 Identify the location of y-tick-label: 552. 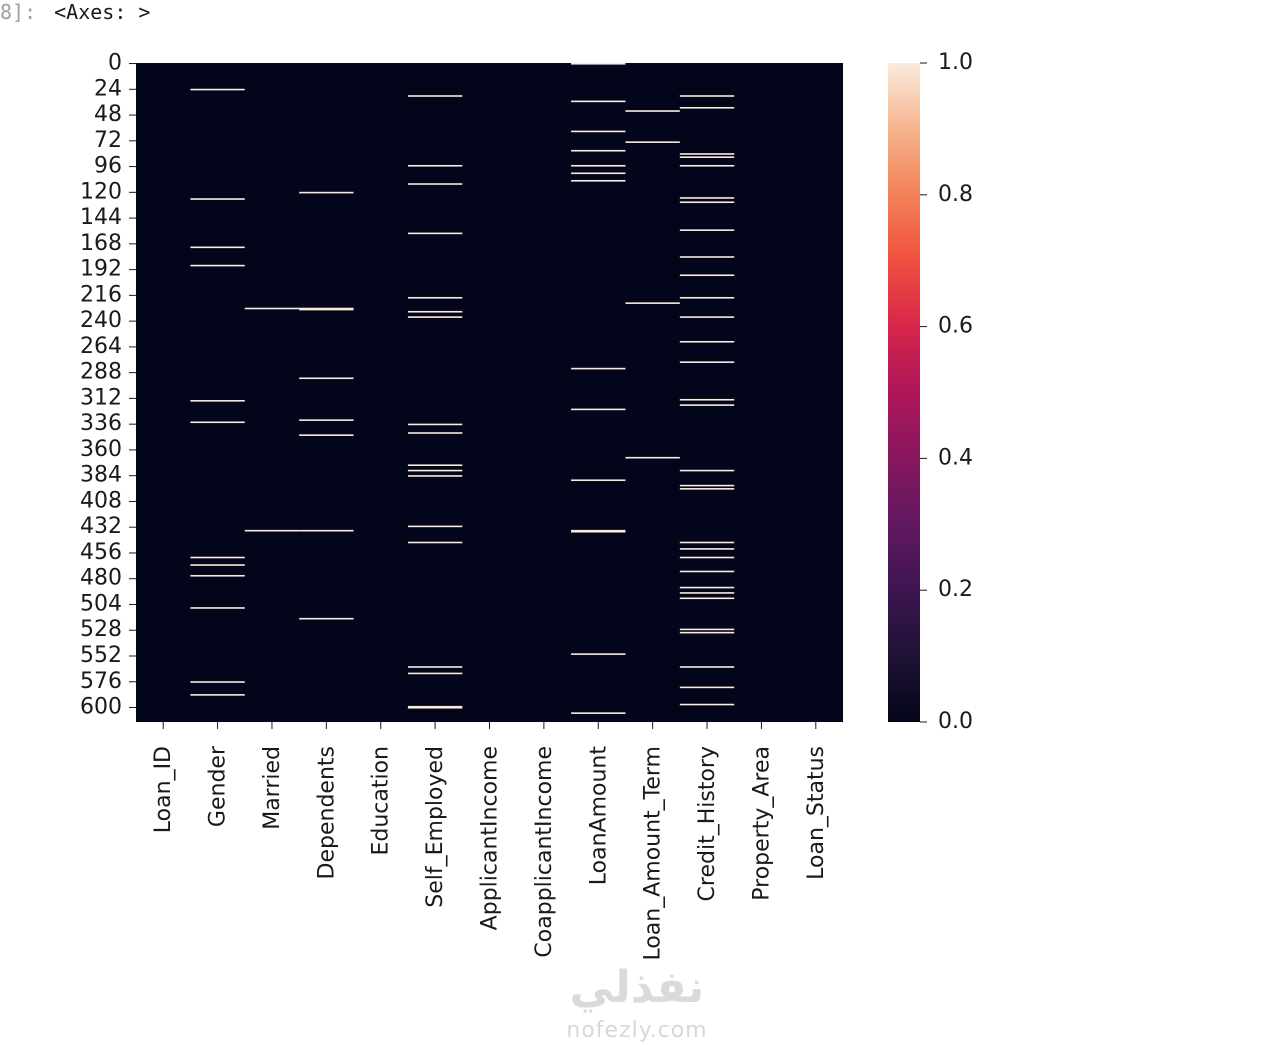
(101, 655).